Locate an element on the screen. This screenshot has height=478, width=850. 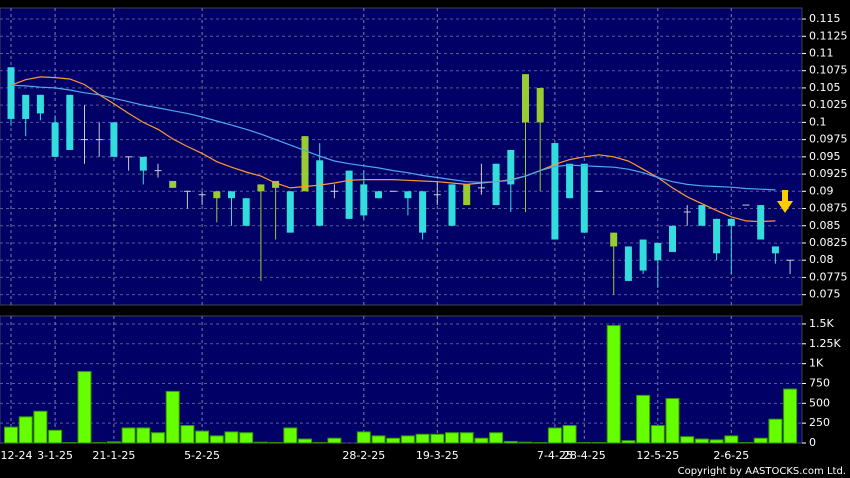
y-tick-label: 0.115 is located at coordinates (825, 18).